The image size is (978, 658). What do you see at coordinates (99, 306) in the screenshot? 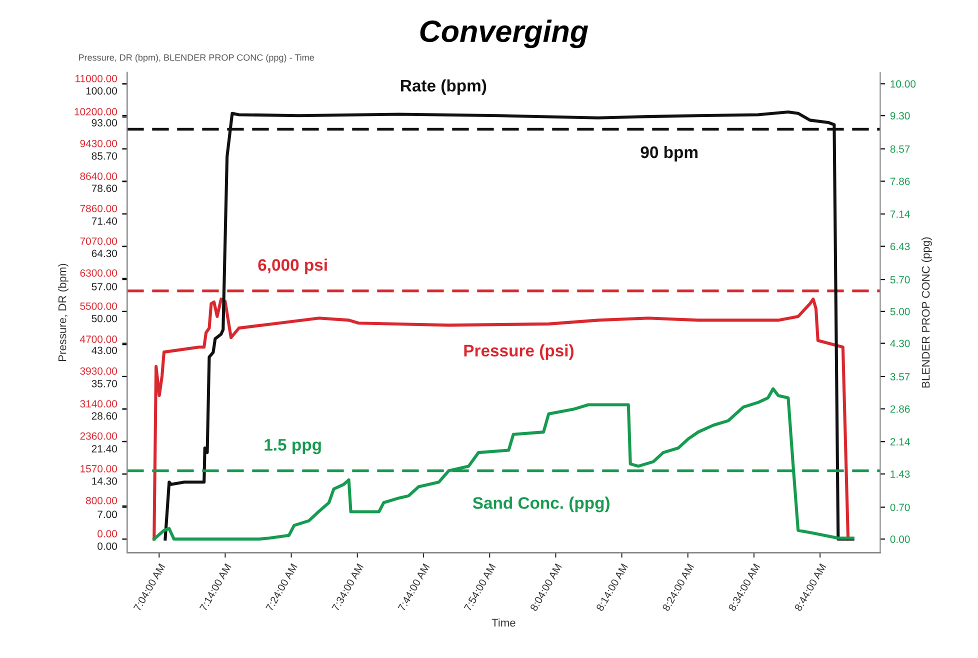
I see `y-tick-label: 5500.00` at bounding box center [99, 306].